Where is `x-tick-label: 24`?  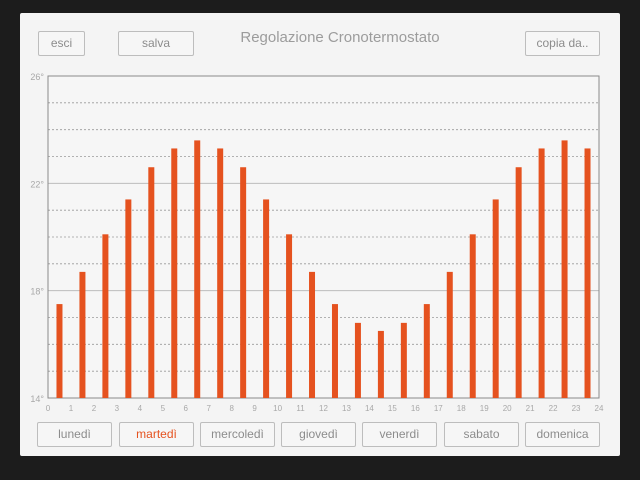
x-tick-label: 24 is located at coordinates (599, 408).